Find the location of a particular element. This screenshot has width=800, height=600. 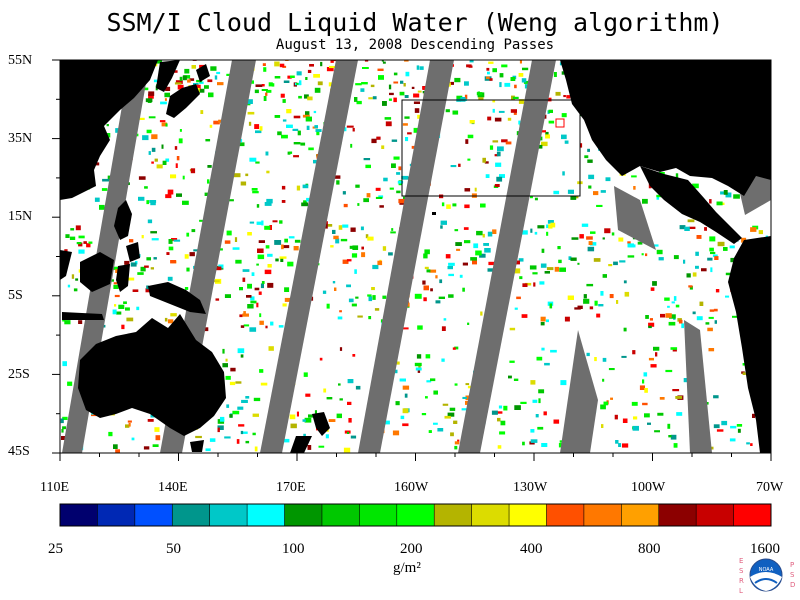

logo-letter: S is located at coordinates (741, 571).